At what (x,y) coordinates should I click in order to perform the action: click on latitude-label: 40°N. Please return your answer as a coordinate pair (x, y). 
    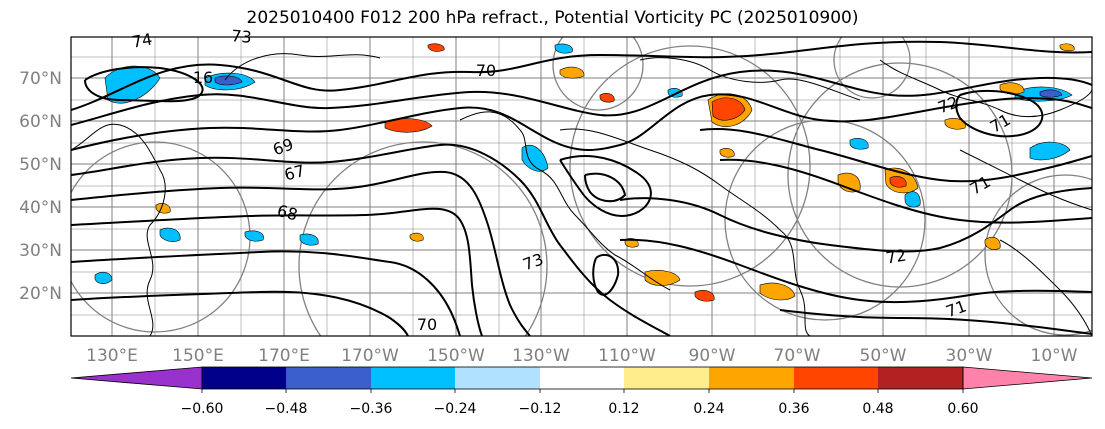
    Looking at the image, I should click on (40, 208).